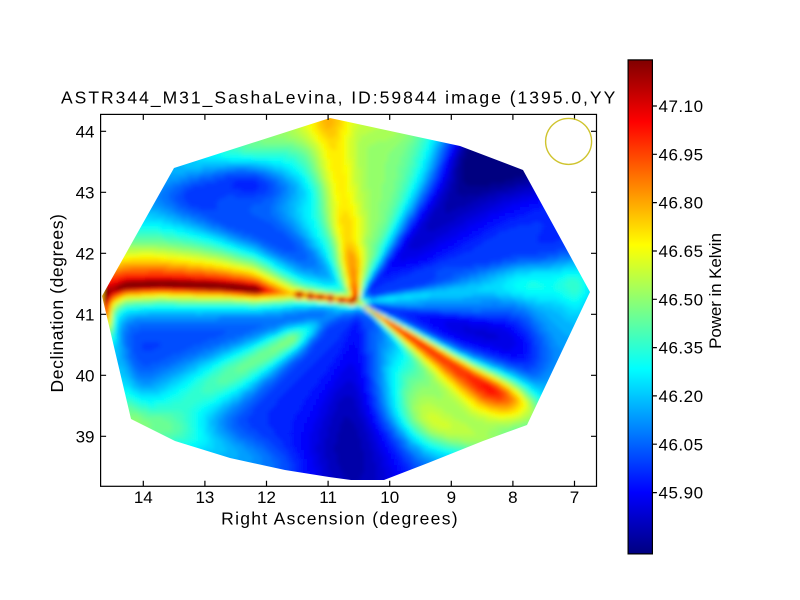  What do you see at coordinates (85, 436) in the screenshot?
I see `svg-text: 39` at bounding box center [85, 436].